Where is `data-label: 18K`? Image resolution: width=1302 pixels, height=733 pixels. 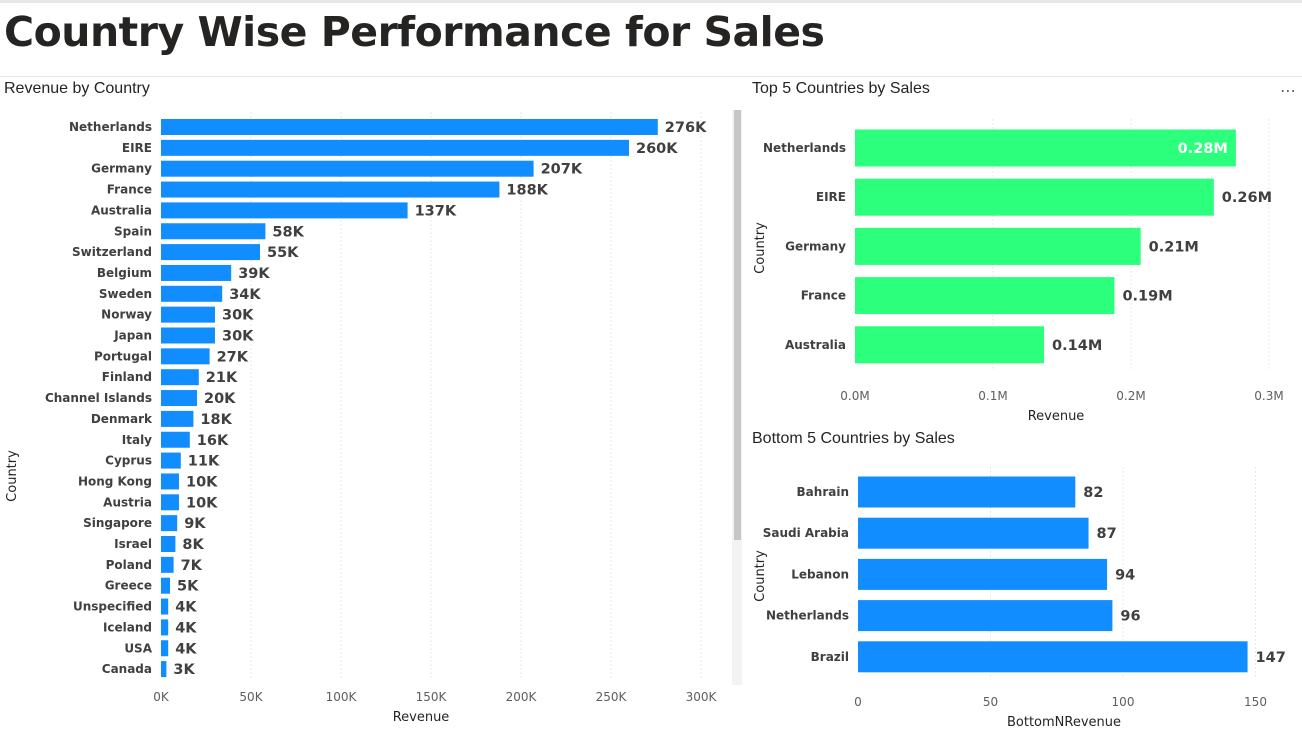
data-label: 18K is located at coordinates (216, 420).